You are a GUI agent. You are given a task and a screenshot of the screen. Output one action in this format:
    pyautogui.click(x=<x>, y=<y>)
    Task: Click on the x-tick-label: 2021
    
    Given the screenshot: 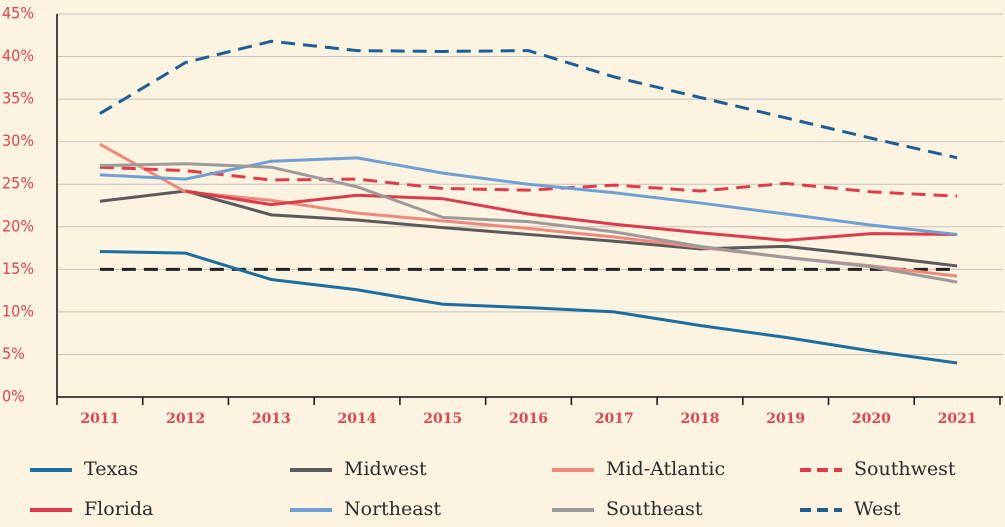 What is the action you would take?
    pyautogui.click(x=957, y=419)
    